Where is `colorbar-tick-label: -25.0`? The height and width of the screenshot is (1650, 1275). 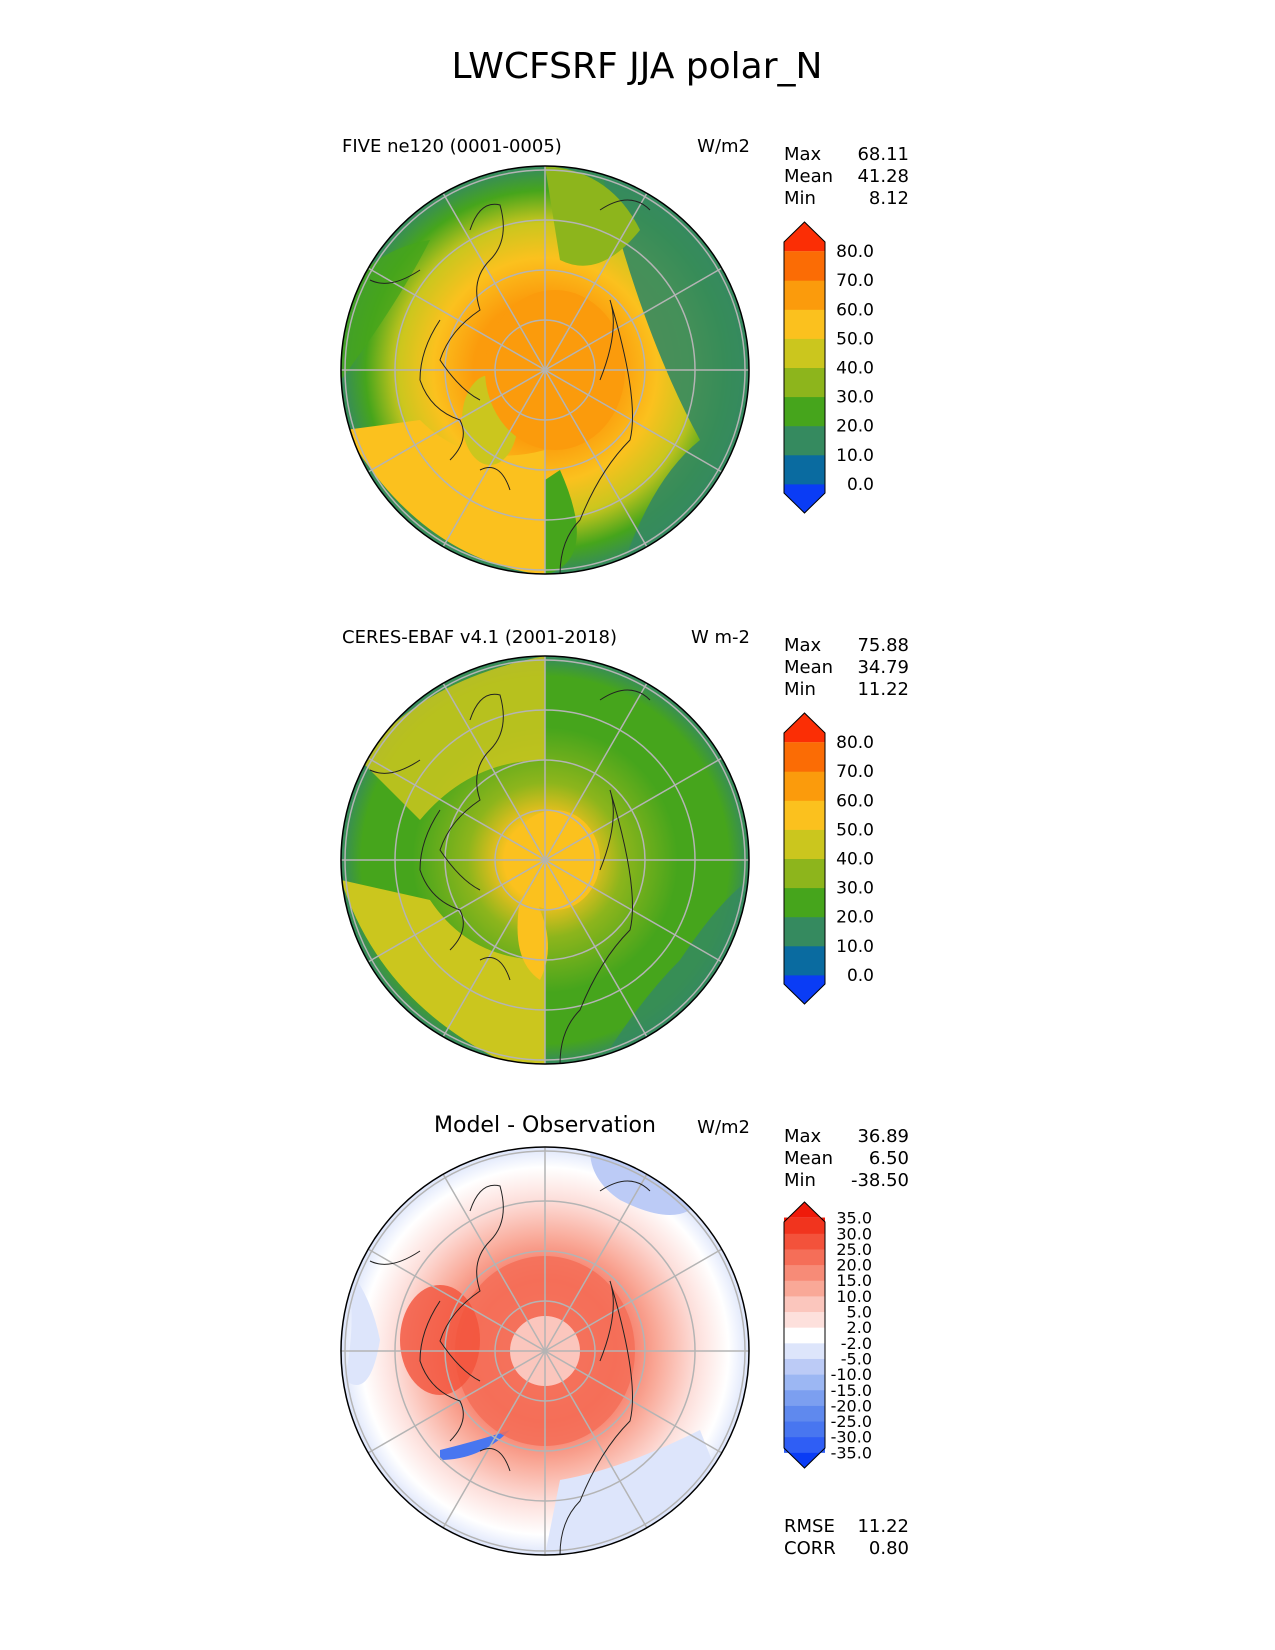 colorbar-tick-label: -25.0 is located at coordinates (851, 1421).